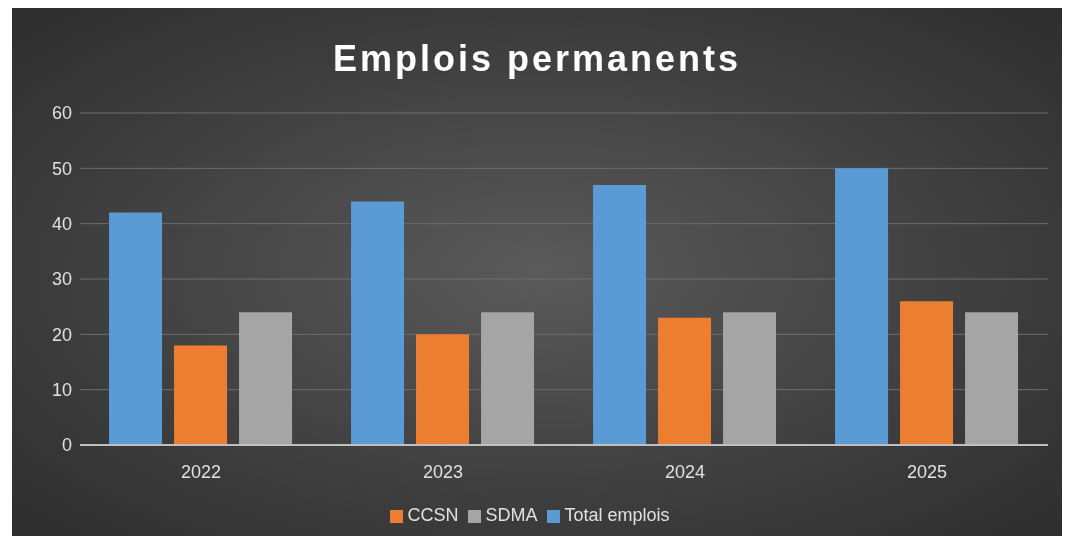  Describe the element at coordinates (201, 471) in the screenshot. I see `x-tick-label: 2022` at that location.